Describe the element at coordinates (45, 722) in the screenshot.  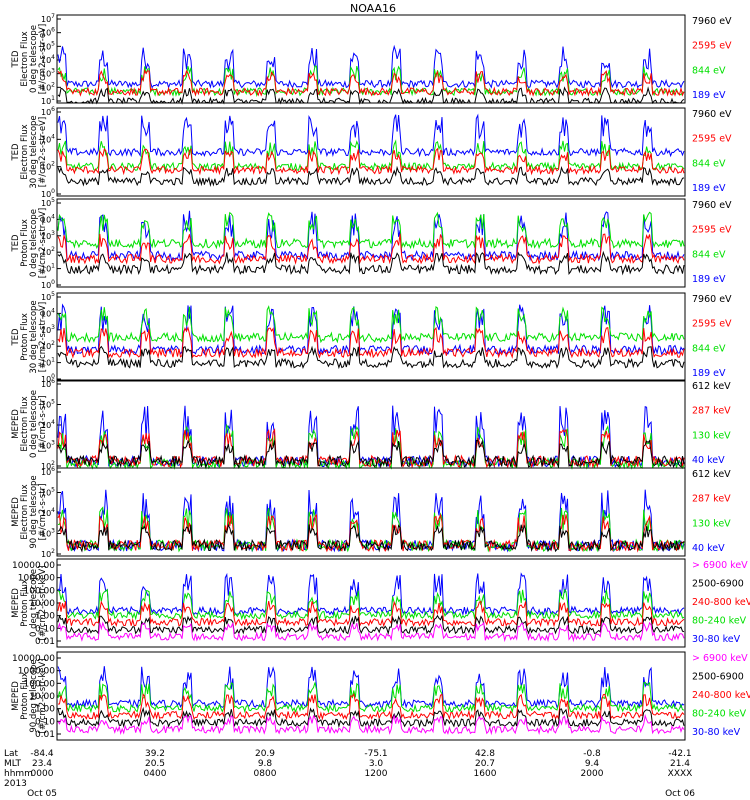
I see `y-tick-label: 0.10` at that location.